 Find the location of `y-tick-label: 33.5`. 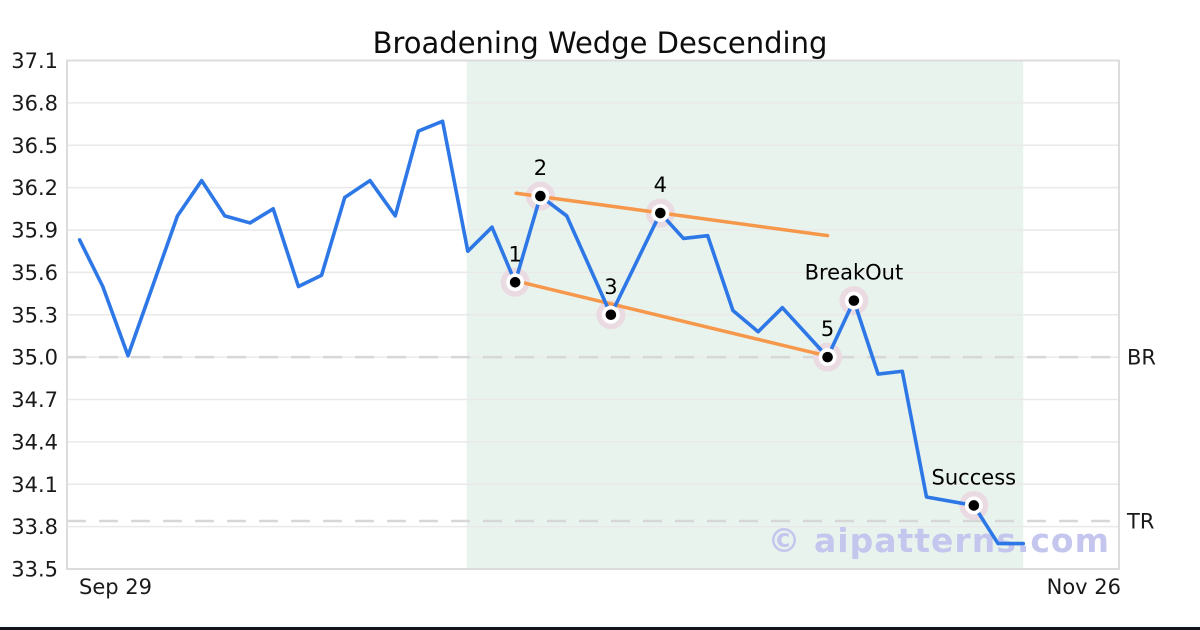

y-tick-label: 33.5 is located at coordinates (34, 570).